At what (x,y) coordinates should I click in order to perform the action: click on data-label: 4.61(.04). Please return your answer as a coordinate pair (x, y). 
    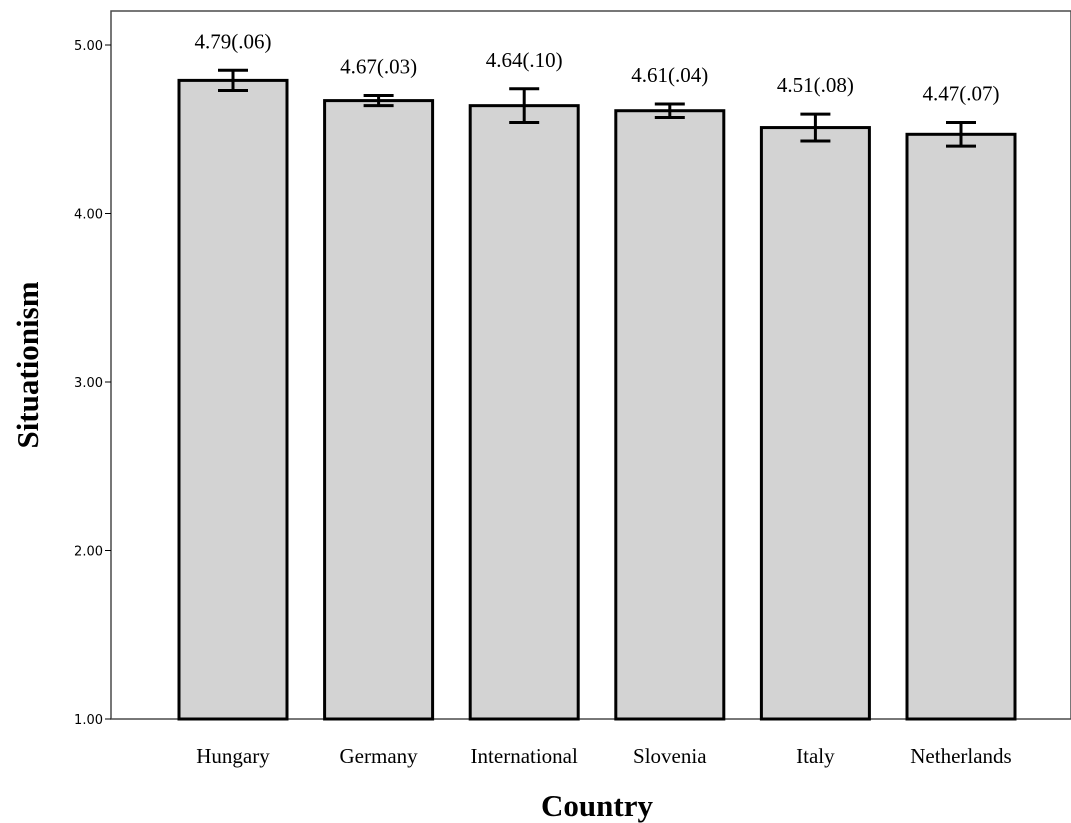
    Looking at the image, I should click on (669, 75).